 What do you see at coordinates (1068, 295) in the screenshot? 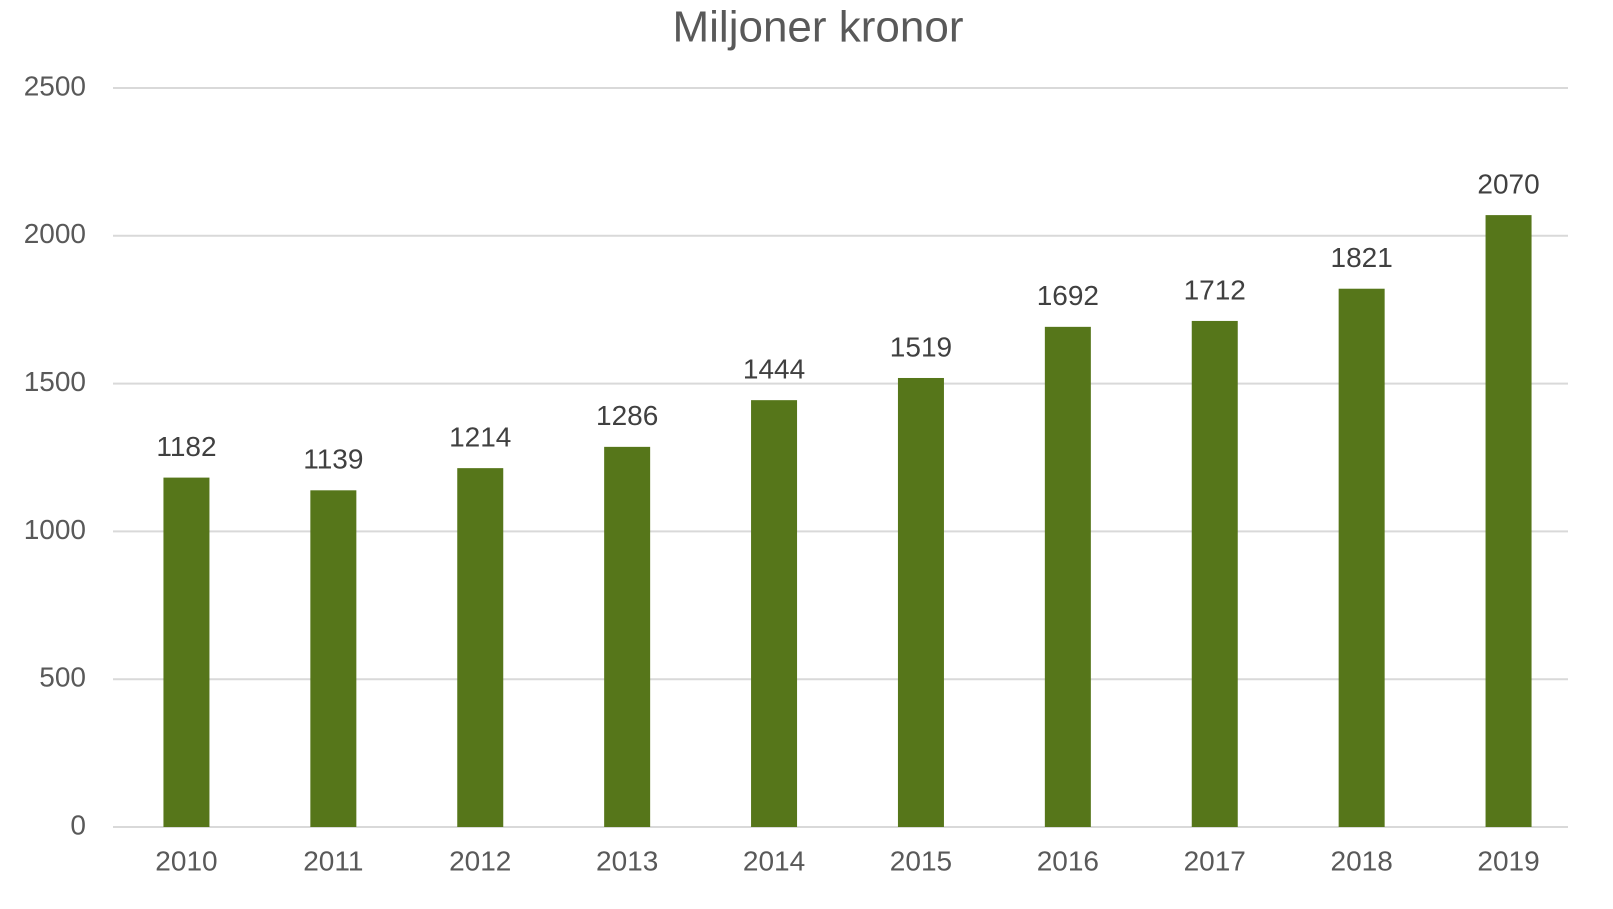
I see `data-label: 1692` at bounding box center [1068, 295].